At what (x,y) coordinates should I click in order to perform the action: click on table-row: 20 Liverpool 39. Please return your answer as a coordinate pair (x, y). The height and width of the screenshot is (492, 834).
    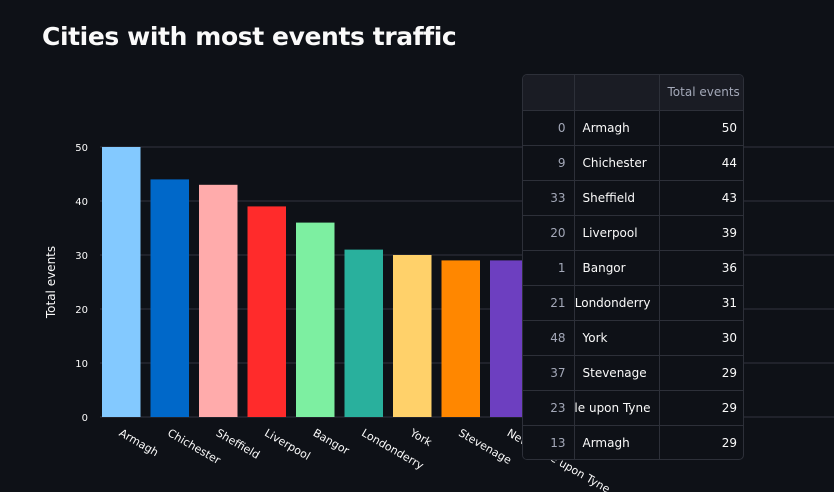
    Looking at the image, I should click on (633, 233).